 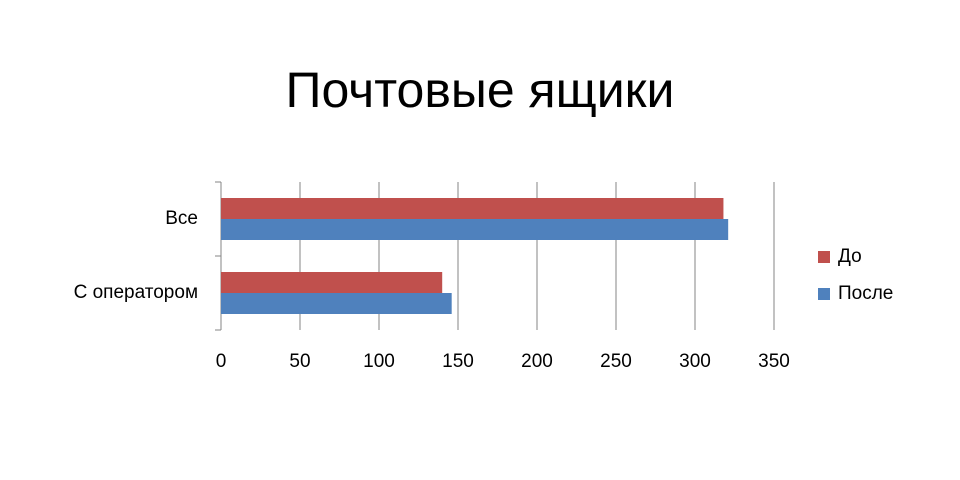 I want to click on x-tick-label: 200, so click(x=537, y=361).